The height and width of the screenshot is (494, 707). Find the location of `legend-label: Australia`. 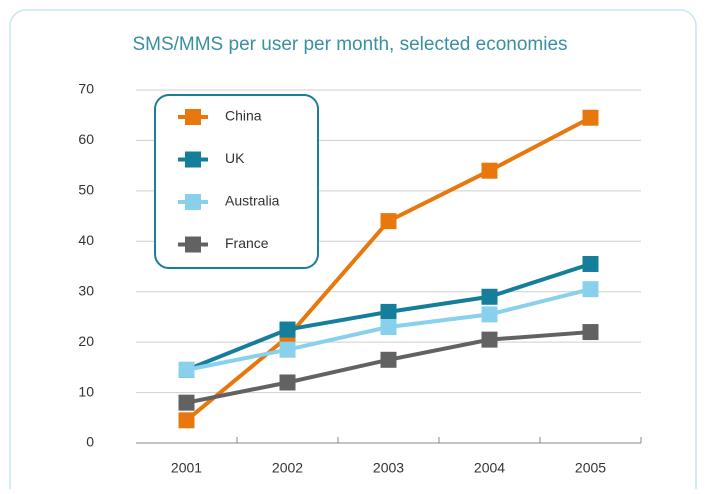

legend-label: Australia is located at coordinates (252, 201).